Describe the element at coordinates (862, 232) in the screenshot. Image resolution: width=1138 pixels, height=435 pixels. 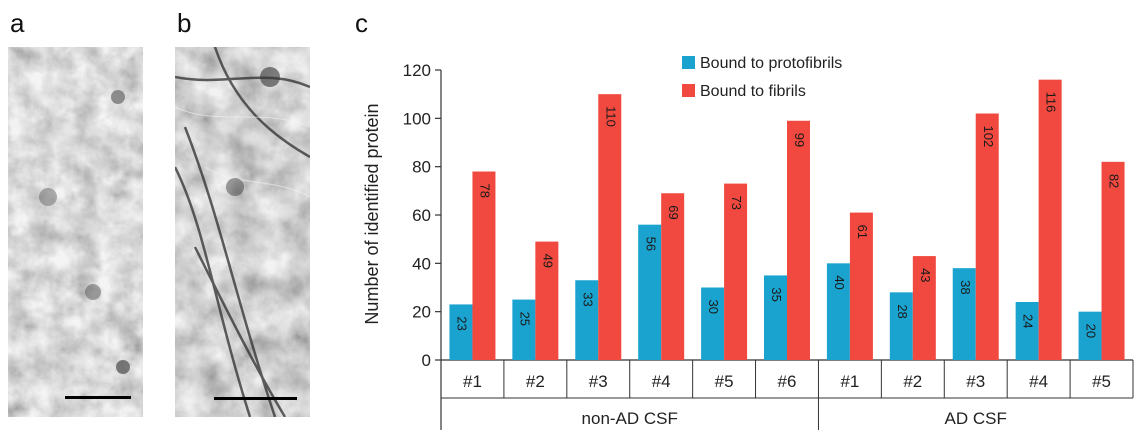
I see `bar-value-label: 61` at that location.